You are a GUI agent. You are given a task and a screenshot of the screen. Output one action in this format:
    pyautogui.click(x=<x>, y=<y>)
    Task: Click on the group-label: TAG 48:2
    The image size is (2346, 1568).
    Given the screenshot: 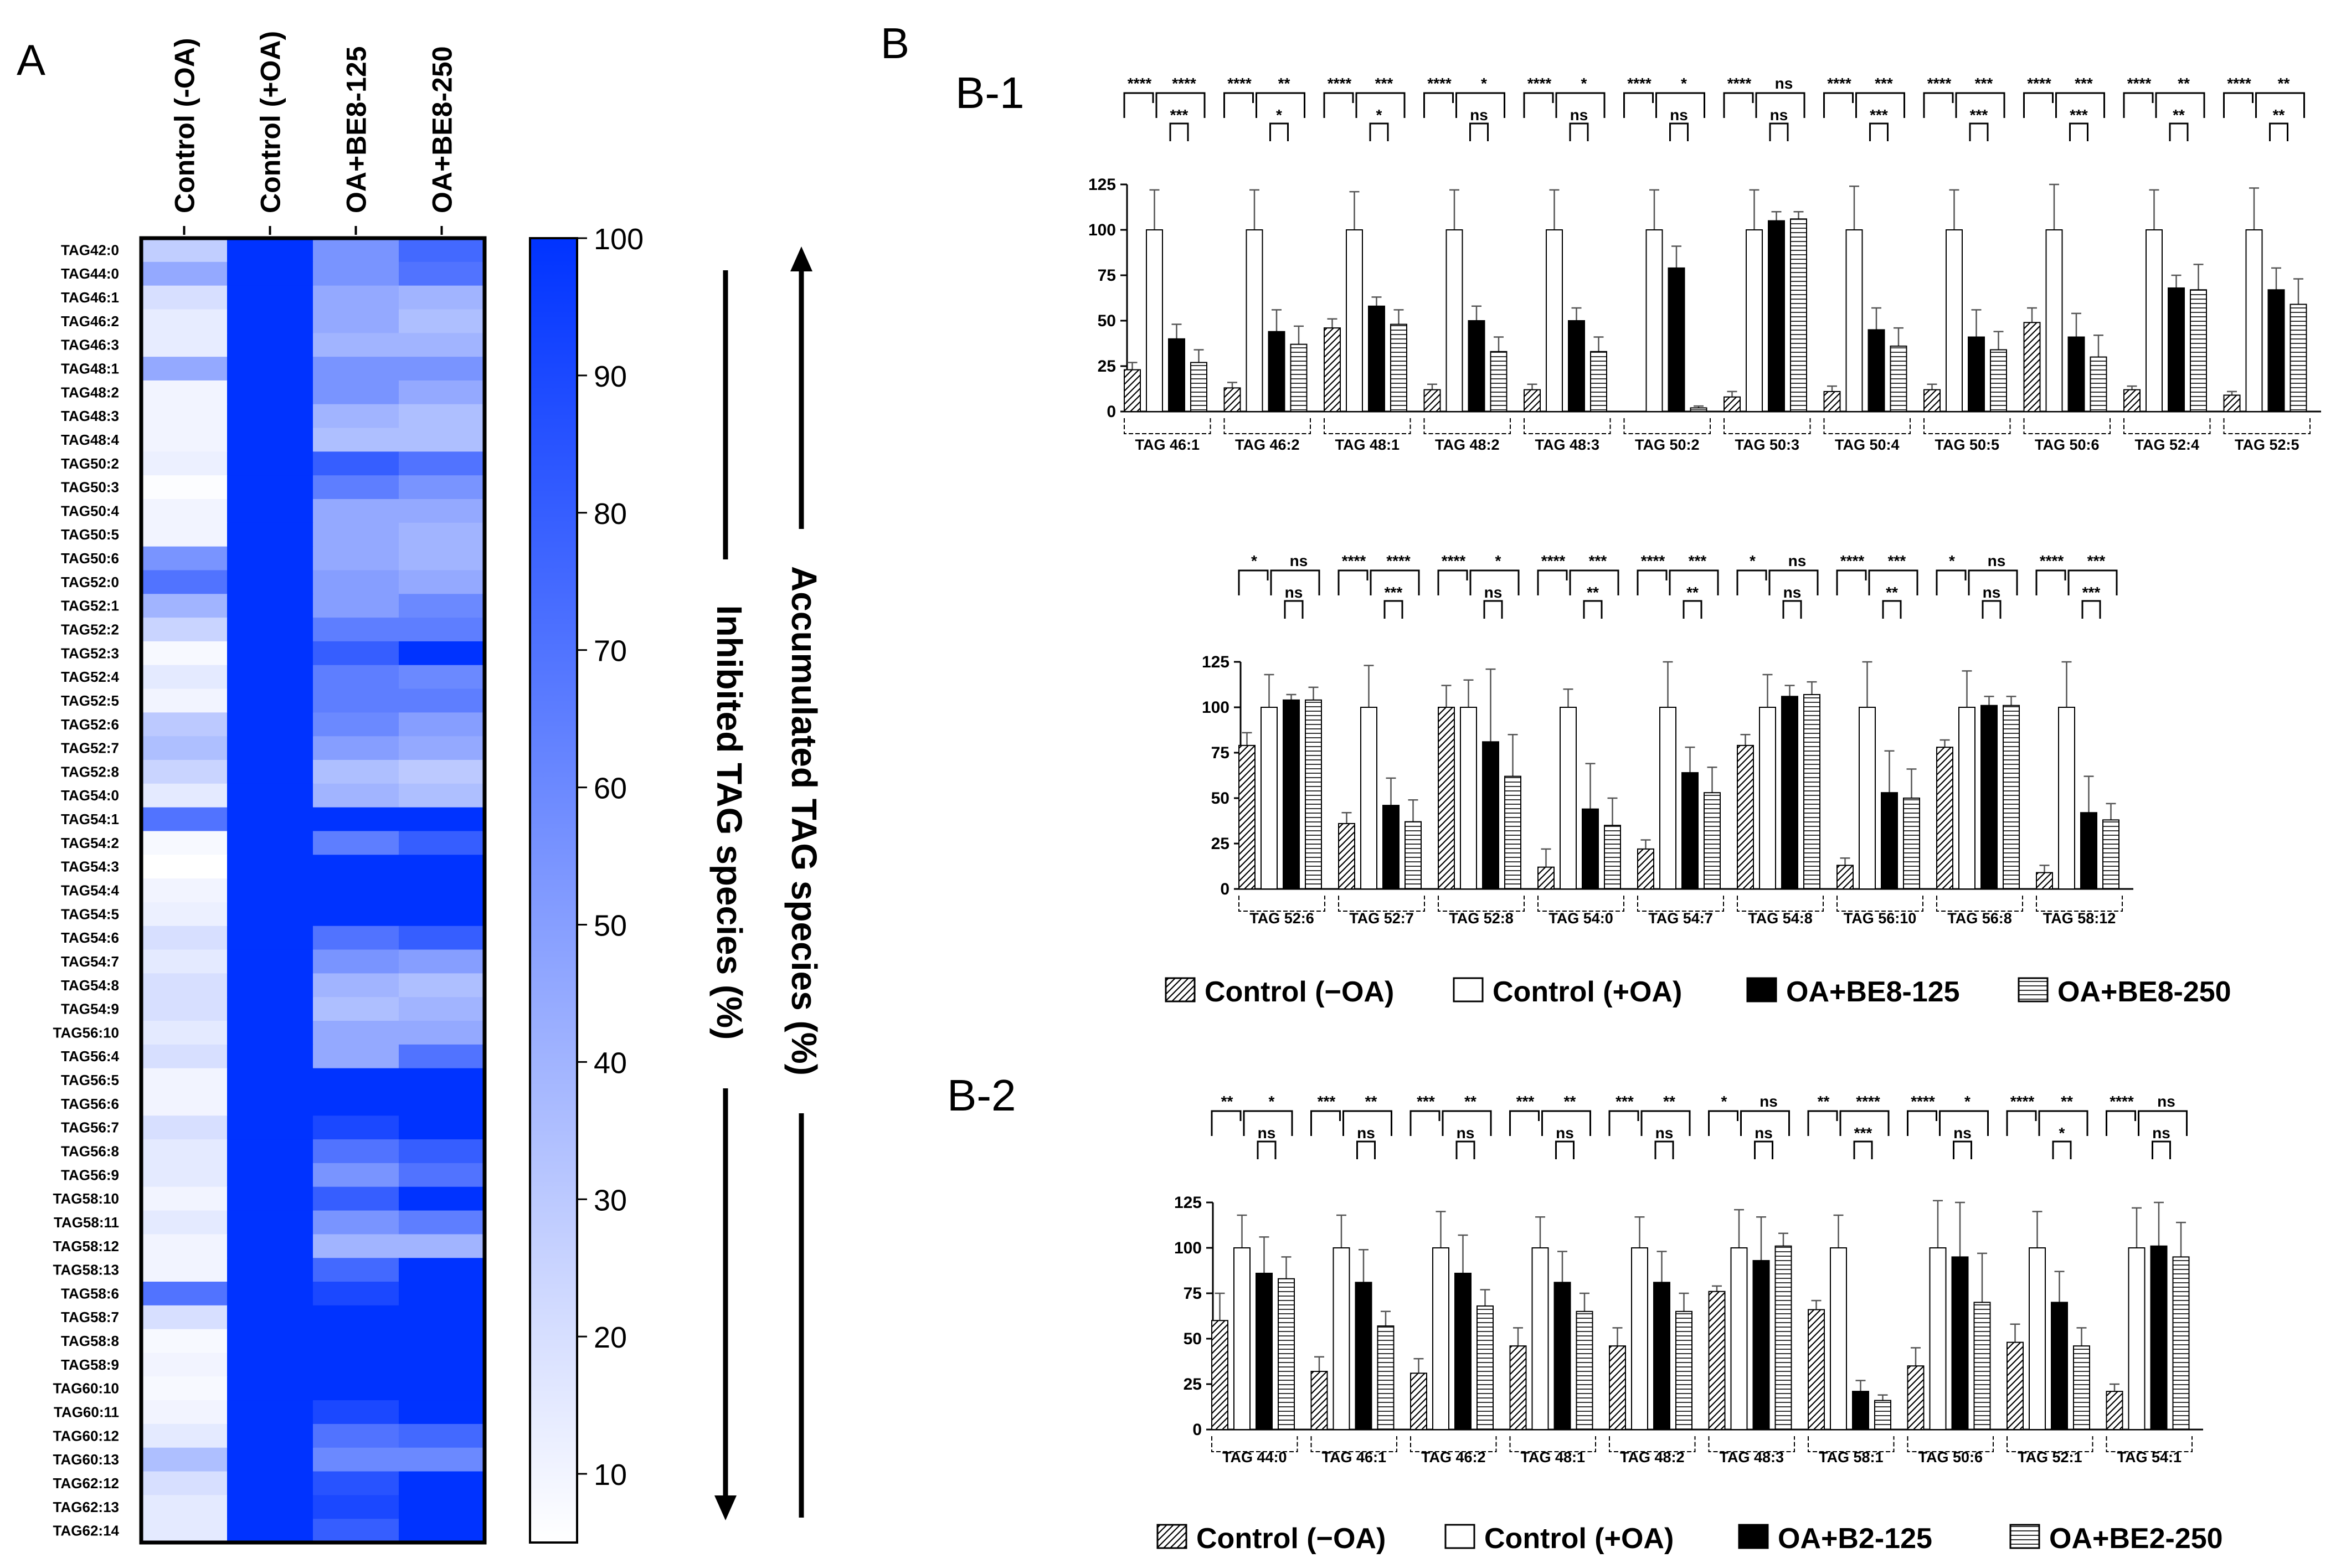 What is the action you would take?
    pyautogui.click(x=1467, y=445)
    